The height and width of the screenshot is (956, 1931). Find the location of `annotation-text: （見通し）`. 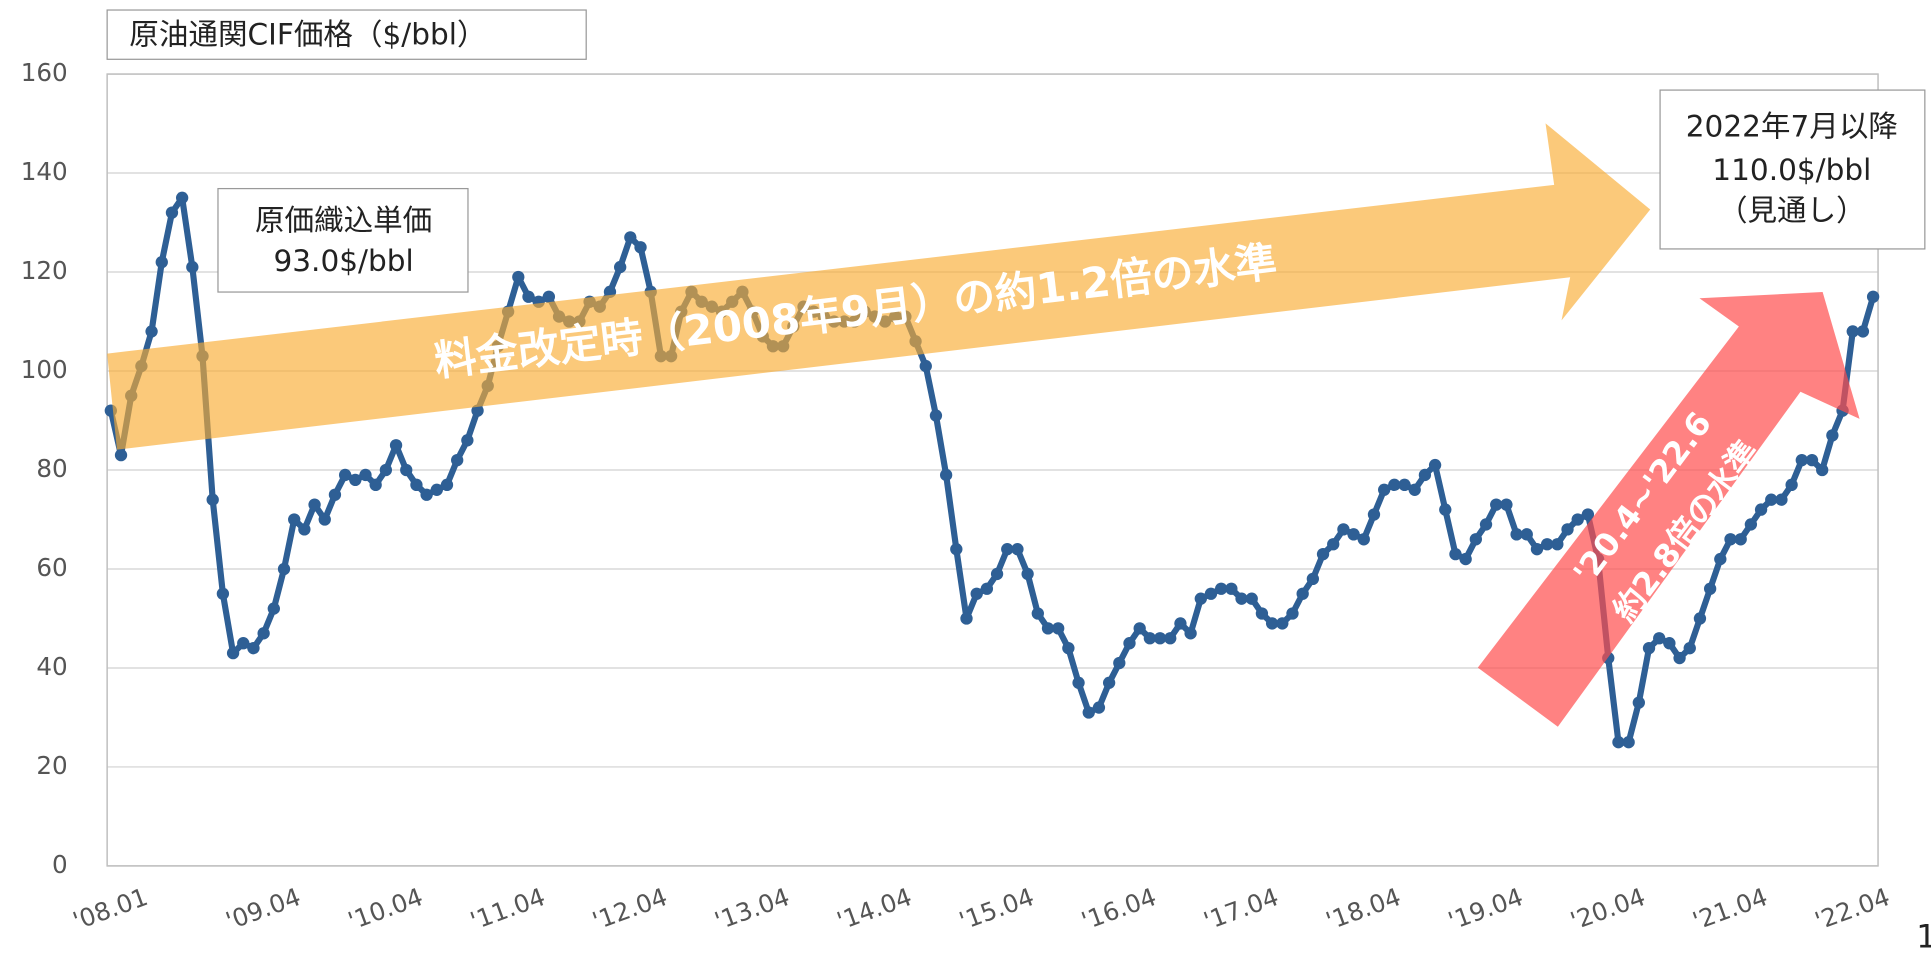

annotation-text: （見通し） is located at coordinates (1792, 210).